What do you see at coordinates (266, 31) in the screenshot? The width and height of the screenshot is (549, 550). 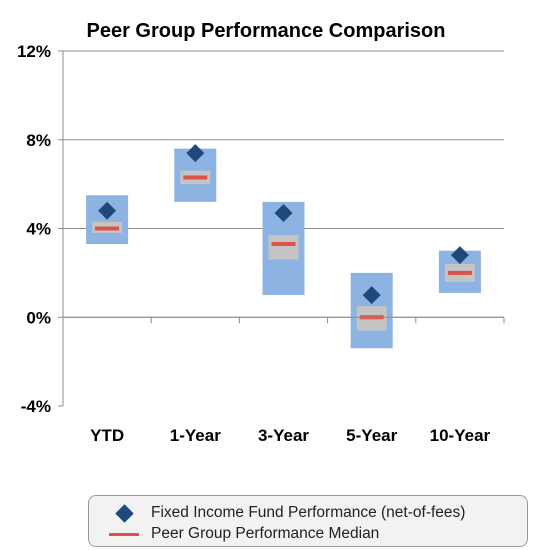 I see `chart-title: Peer Group Performance Comparison` at bounding box center [266, 31].